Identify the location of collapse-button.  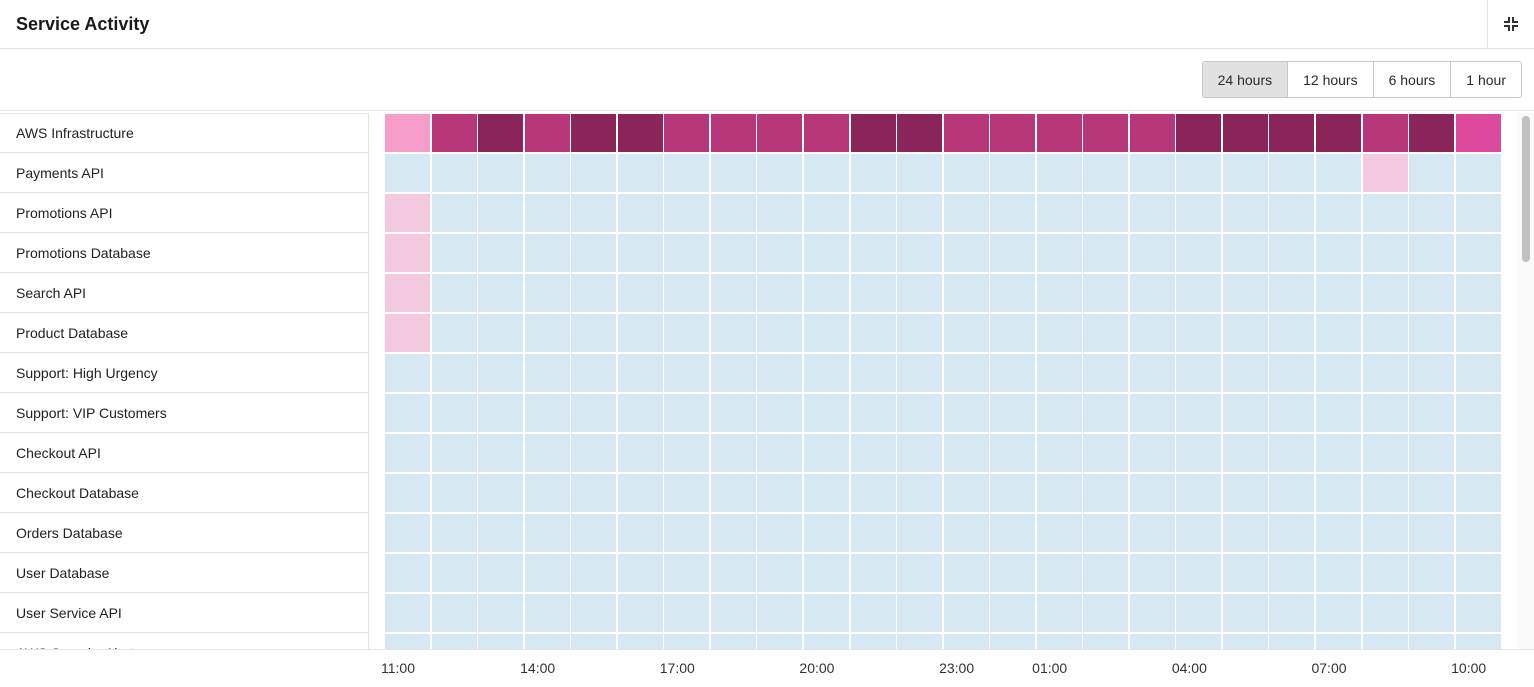
(1510, 24).